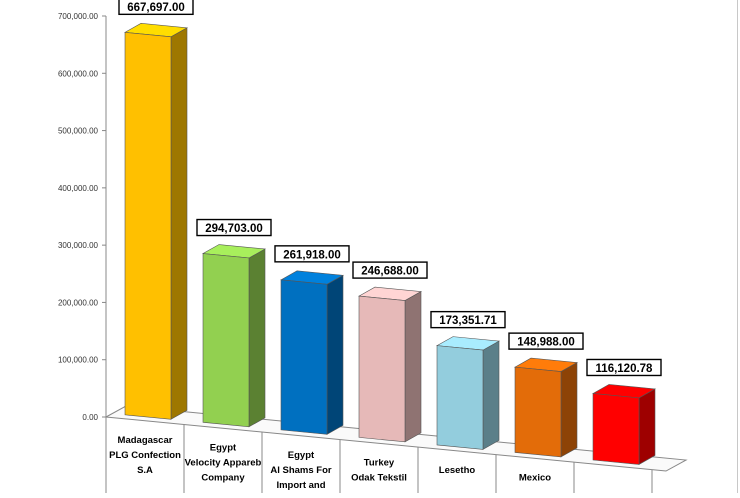  Describe the element at coordinates (78, 16) in the screenshot. I see `y-tick-label: 700,000.00` at that location.